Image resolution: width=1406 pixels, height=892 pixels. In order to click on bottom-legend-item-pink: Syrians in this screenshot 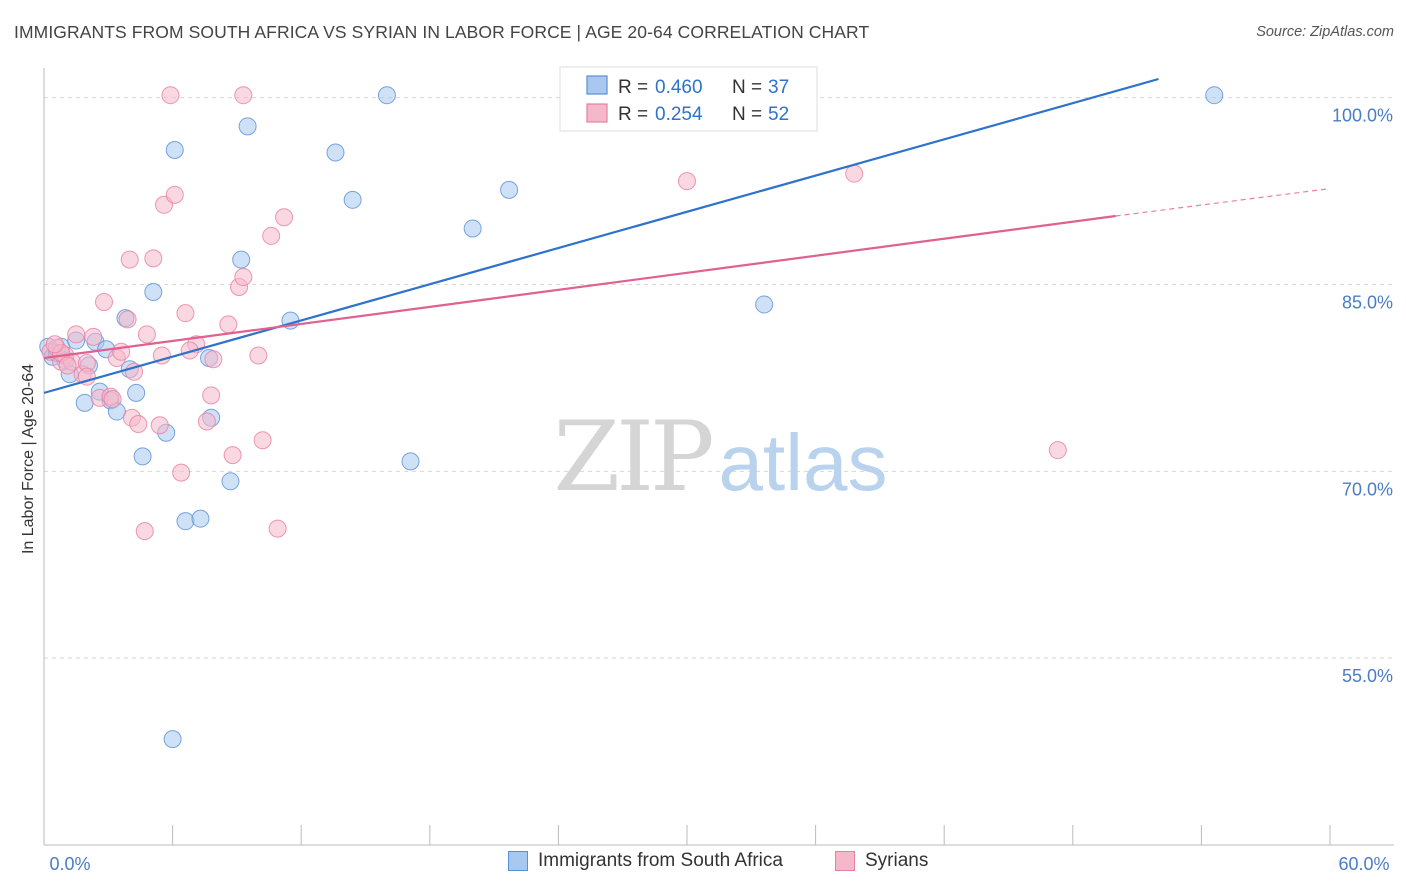, I will do `click(881, 861)`.